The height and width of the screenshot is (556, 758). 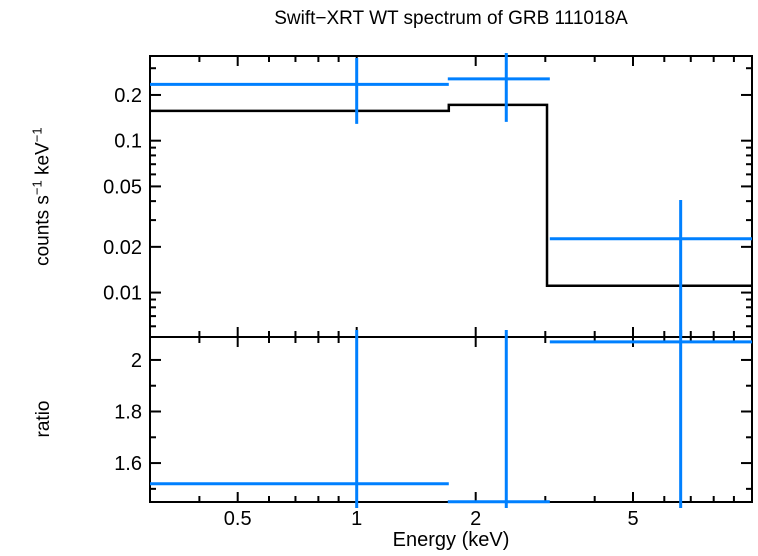 I want to click on y-tick-label: 0.02, so click(x=122, y=248).